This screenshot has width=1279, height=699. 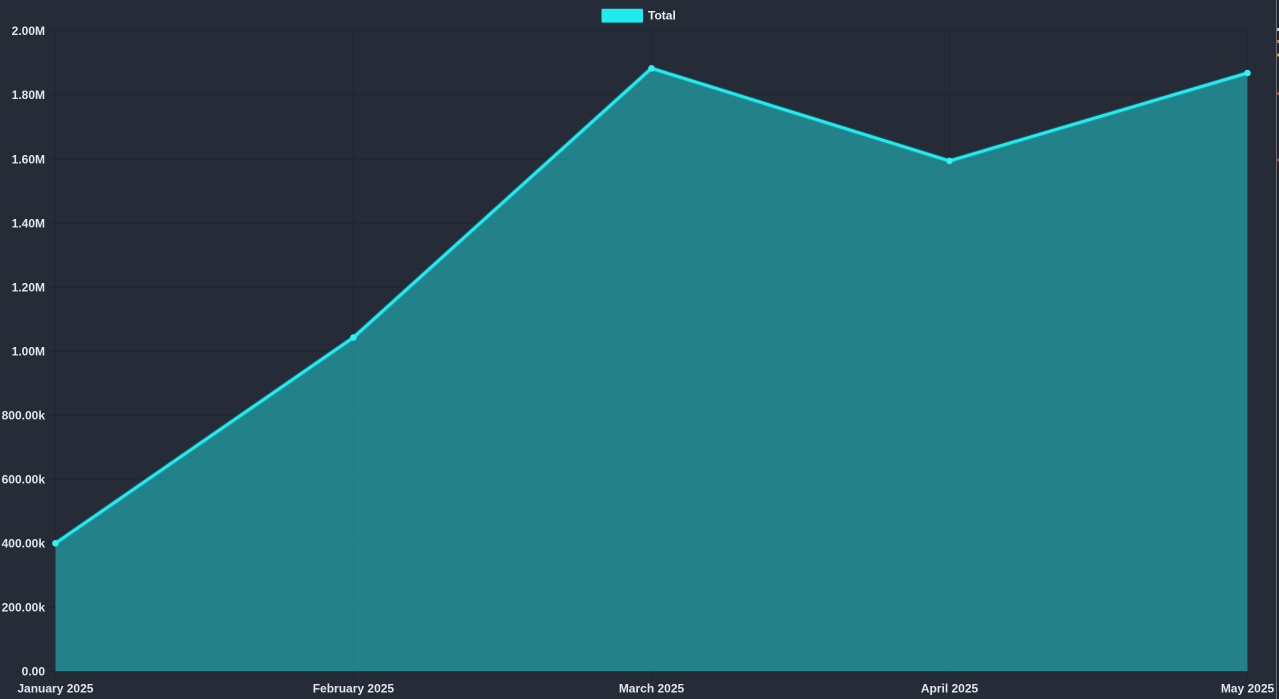 What do you see at coordinates (24, 544) in the screenshot?
I see `svg-text: 400.00k` at bounding box center [24, 544].